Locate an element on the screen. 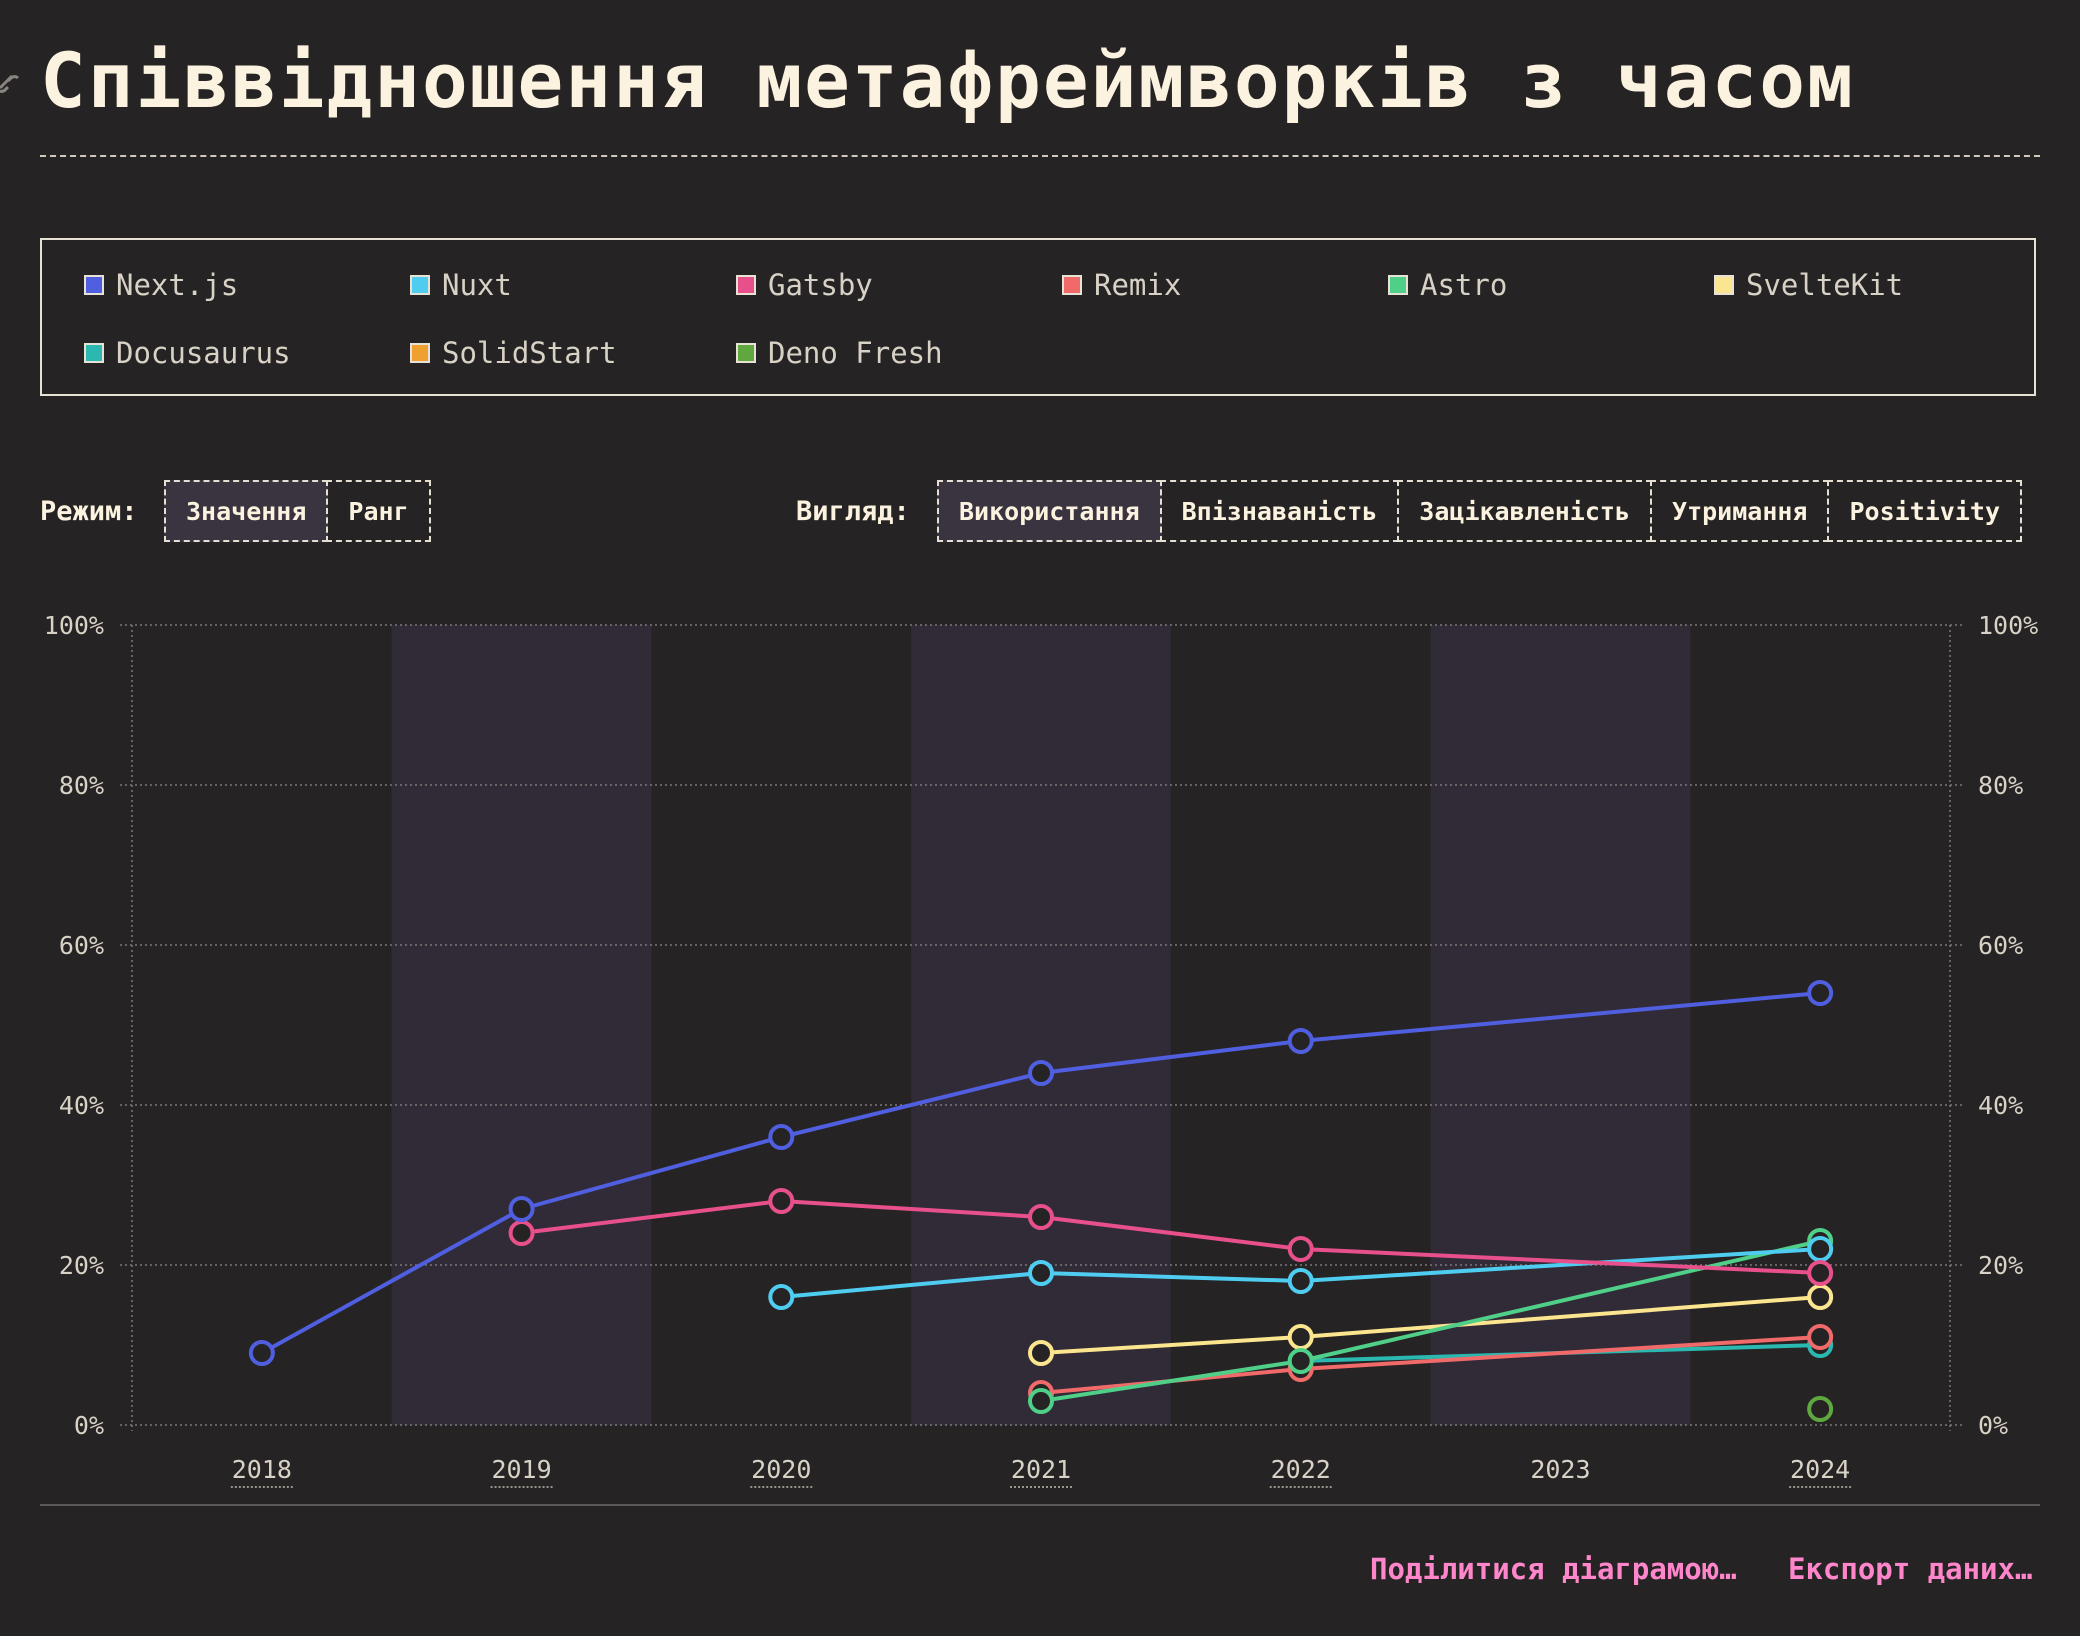  y-tick-right-2: 40% is located at coordinates (2000, 1105).